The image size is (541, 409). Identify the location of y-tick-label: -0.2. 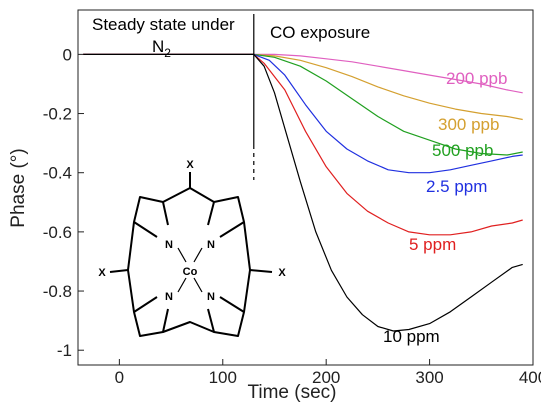
(57, 114).